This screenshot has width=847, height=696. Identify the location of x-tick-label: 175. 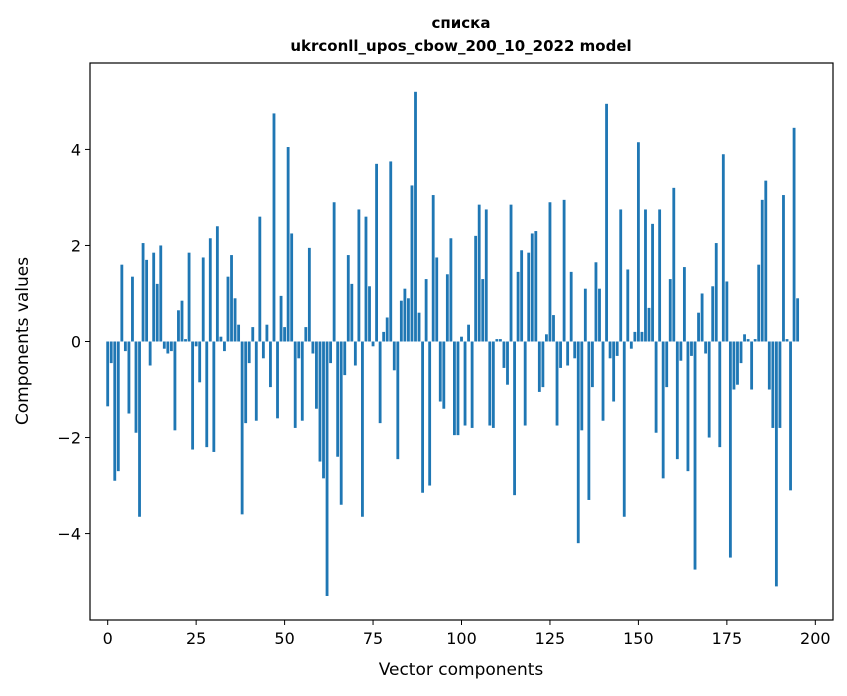
(727, 638).